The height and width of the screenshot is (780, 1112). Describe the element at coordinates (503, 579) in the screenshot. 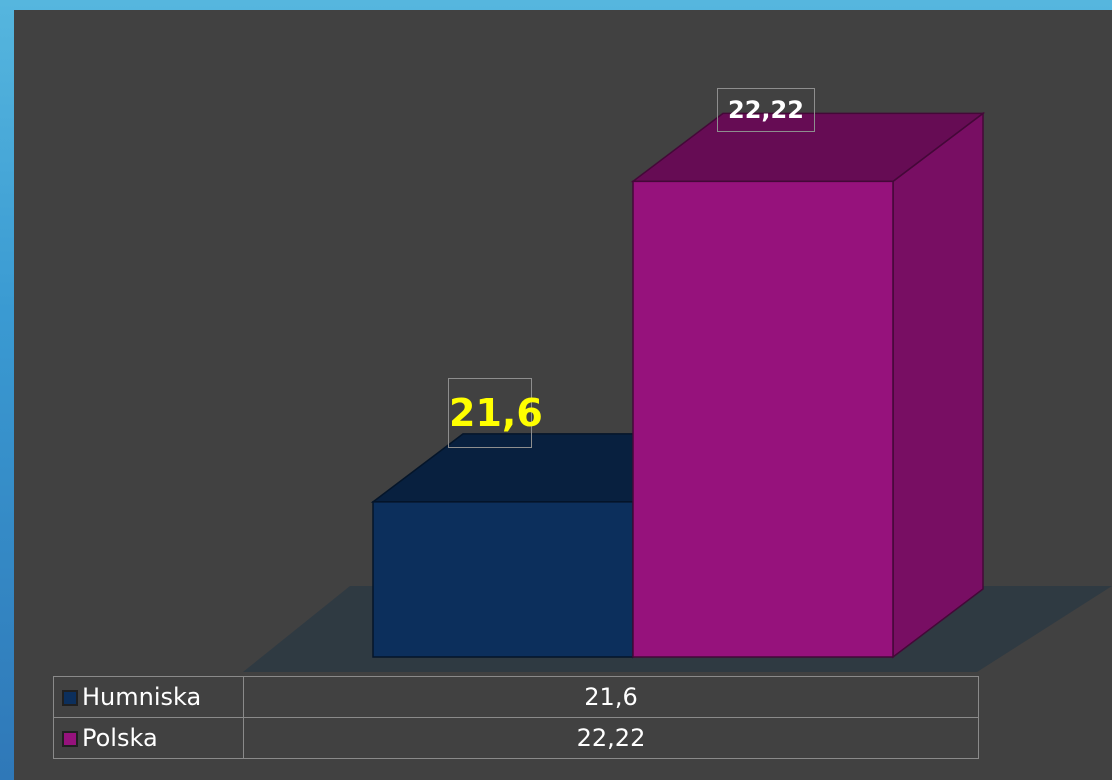

I see `bar-front-humniska` at that location.